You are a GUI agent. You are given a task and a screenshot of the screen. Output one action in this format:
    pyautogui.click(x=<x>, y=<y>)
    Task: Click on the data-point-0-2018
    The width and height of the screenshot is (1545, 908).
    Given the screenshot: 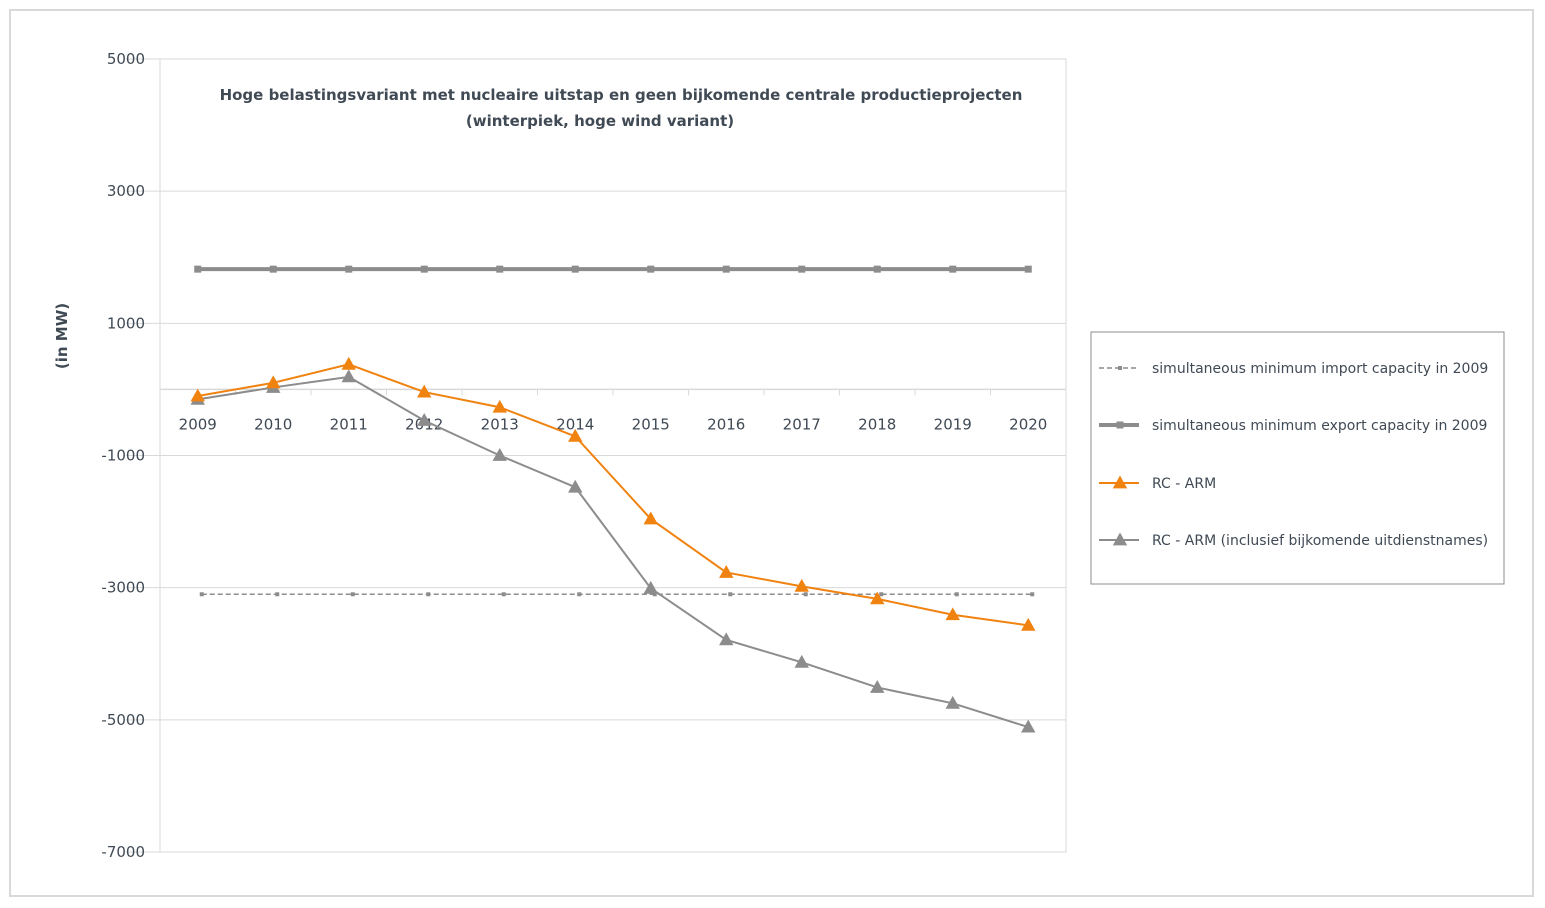 What is the action you would take?
    pyautogui.click(x=881, y=594)
    